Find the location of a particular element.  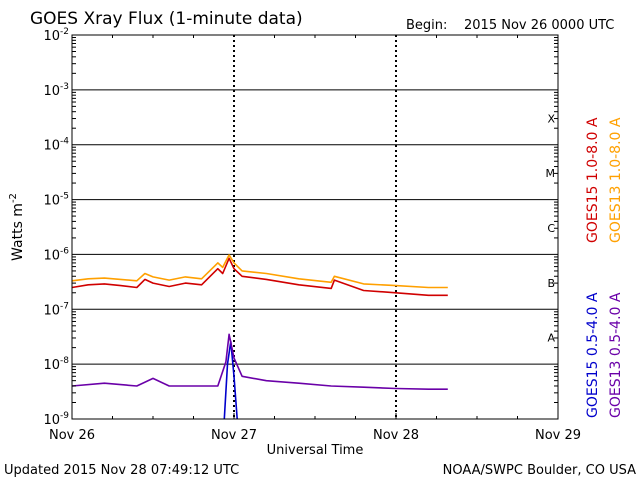

x-tick-label: Nov 29 is located at coordinates (558, 435).